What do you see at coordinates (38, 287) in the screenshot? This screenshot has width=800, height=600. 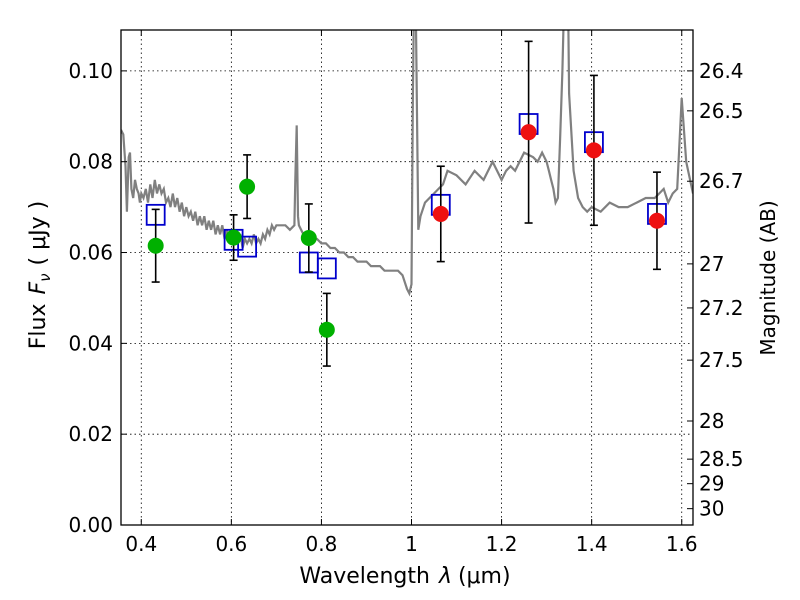 I see `y-axis-label-symbol: F` at bounding box center [38, 287].